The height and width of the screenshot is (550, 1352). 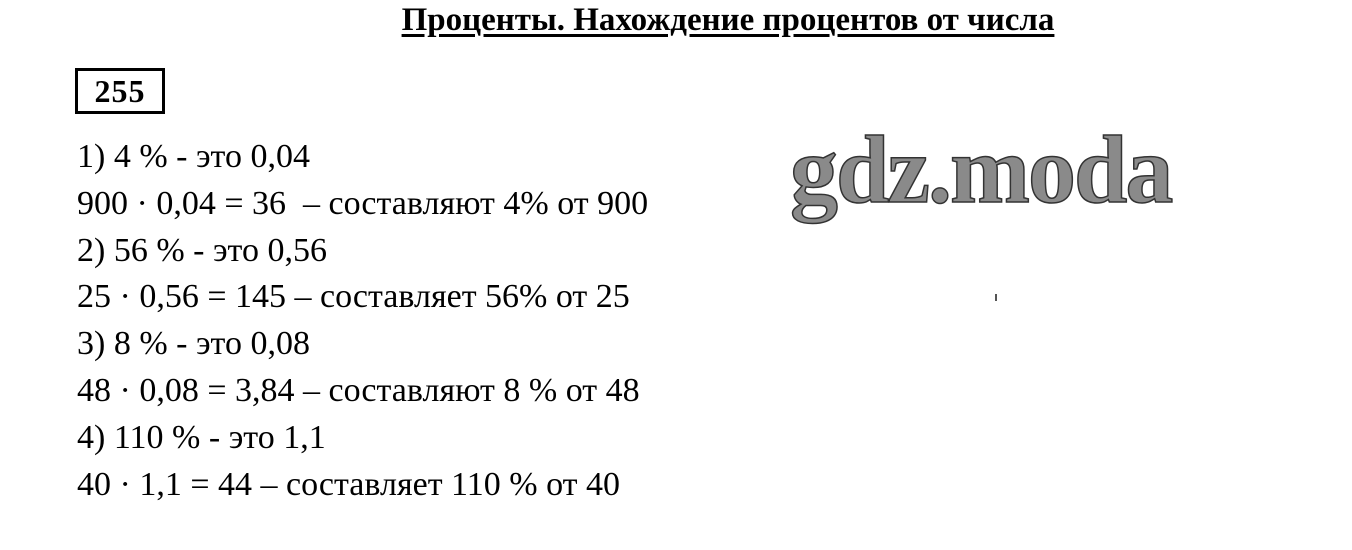 I want to click on solution-line: 40 · 1,1 = 44 – составляет 110 % от 40, so click(x=349, y=484).